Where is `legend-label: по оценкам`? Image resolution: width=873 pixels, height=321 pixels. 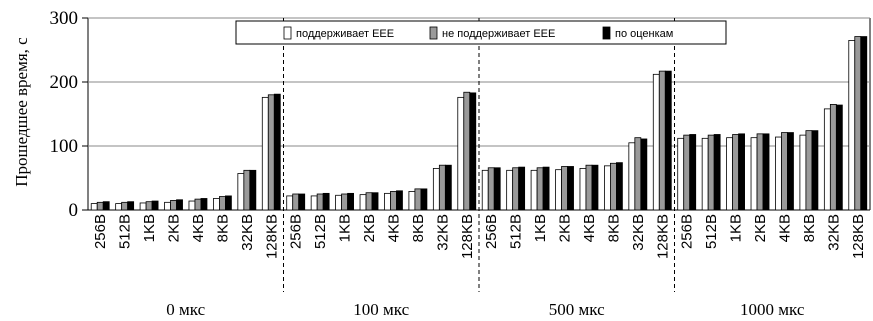 legend-label: по оценкам is located at coordinates (644, 34).